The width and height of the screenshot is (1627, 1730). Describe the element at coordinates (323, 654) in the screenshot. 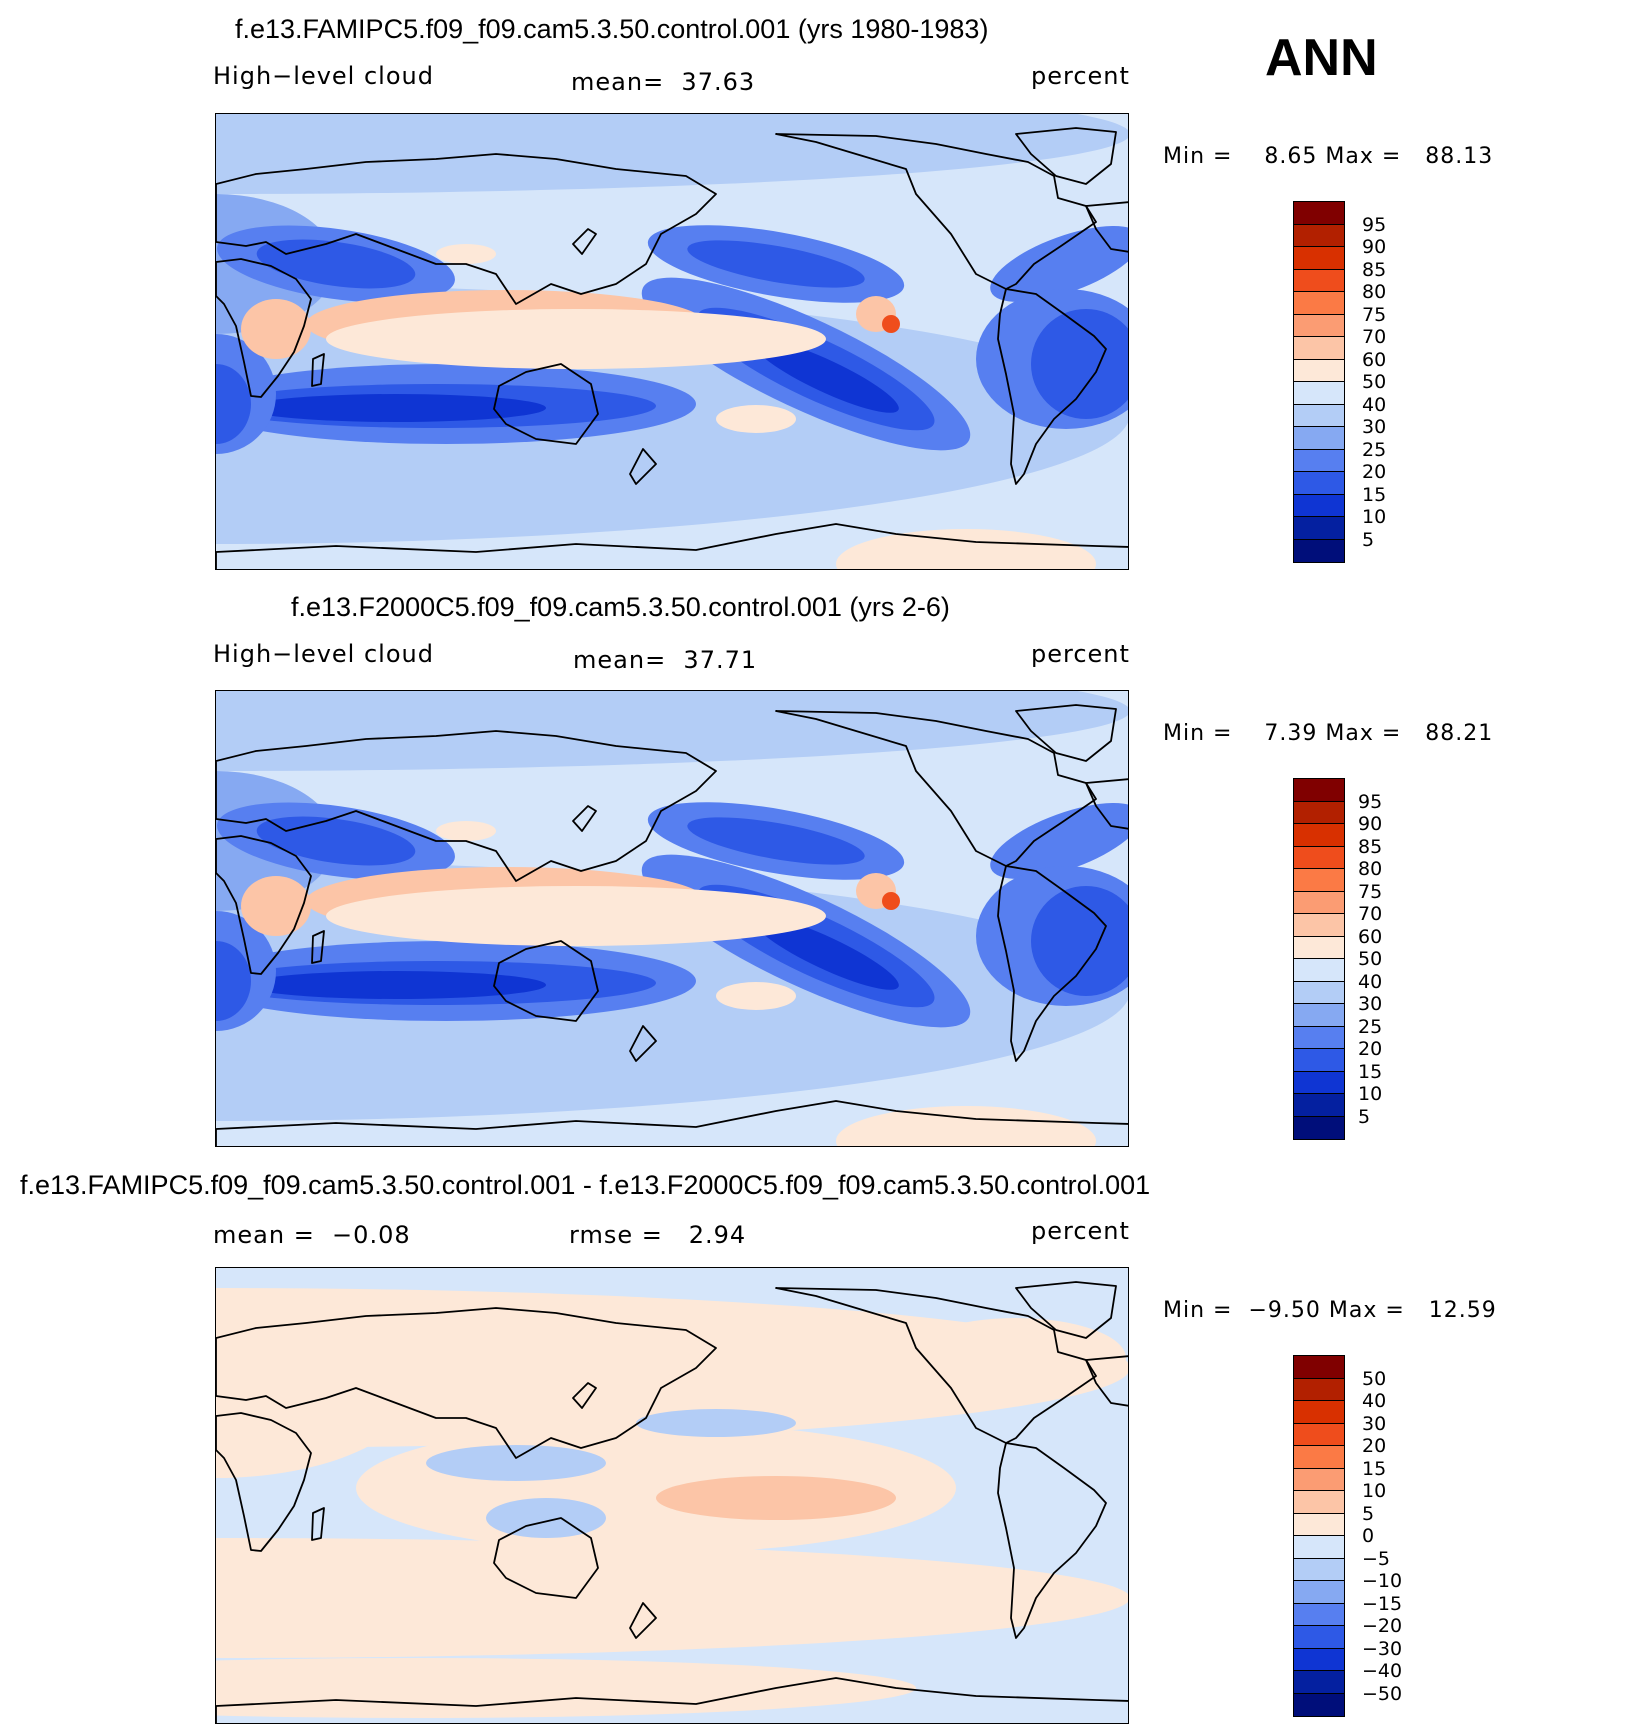

I see `panel-2-variable-label: High−level cloud` at that location.